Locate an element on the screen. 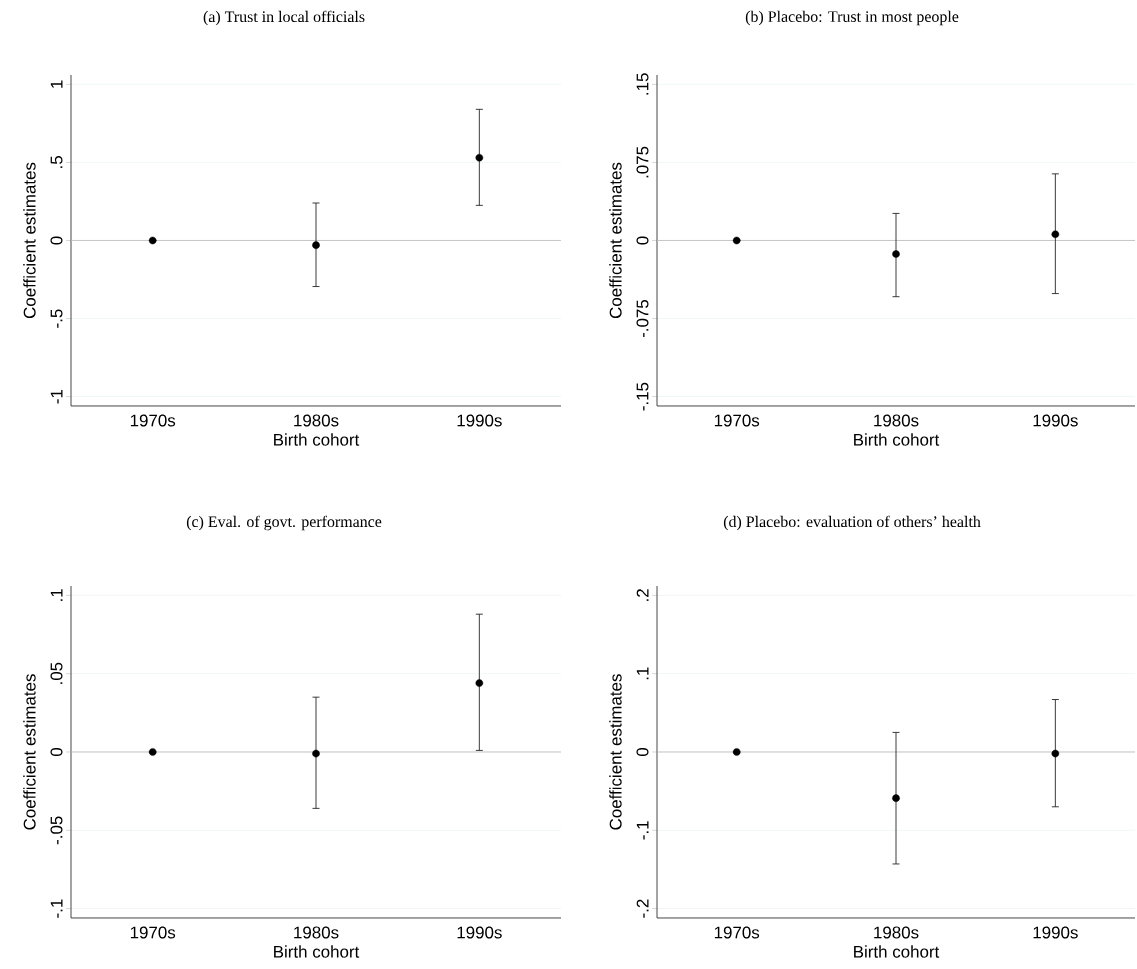 The image size is (1137, 969). chart-title: (a) Trust in local officials is located at coordinates (284, 18).